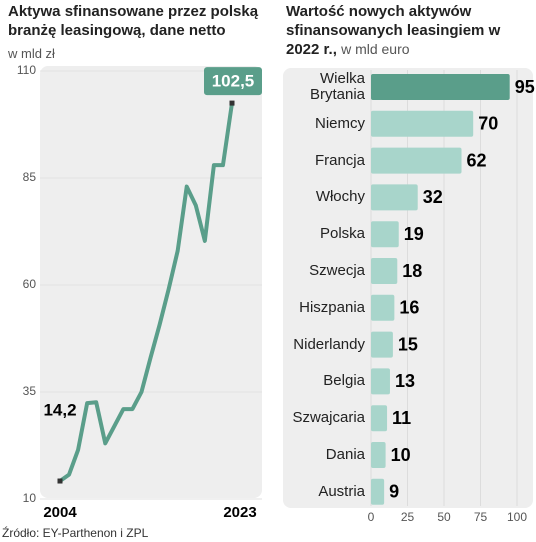 This screenshot has height=542, width=536. What do you see at coordinates (341, 491) in the screenshot?
I see `category-label: Austria` at bounding box center [341, 491].